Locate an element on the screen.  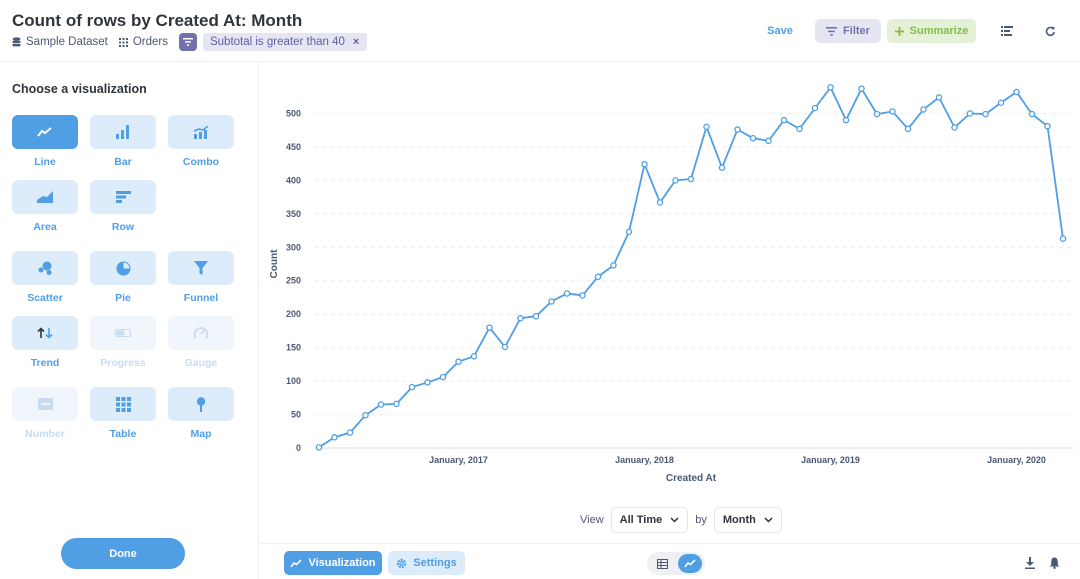
download-button is located at coordinates (1030, 563).